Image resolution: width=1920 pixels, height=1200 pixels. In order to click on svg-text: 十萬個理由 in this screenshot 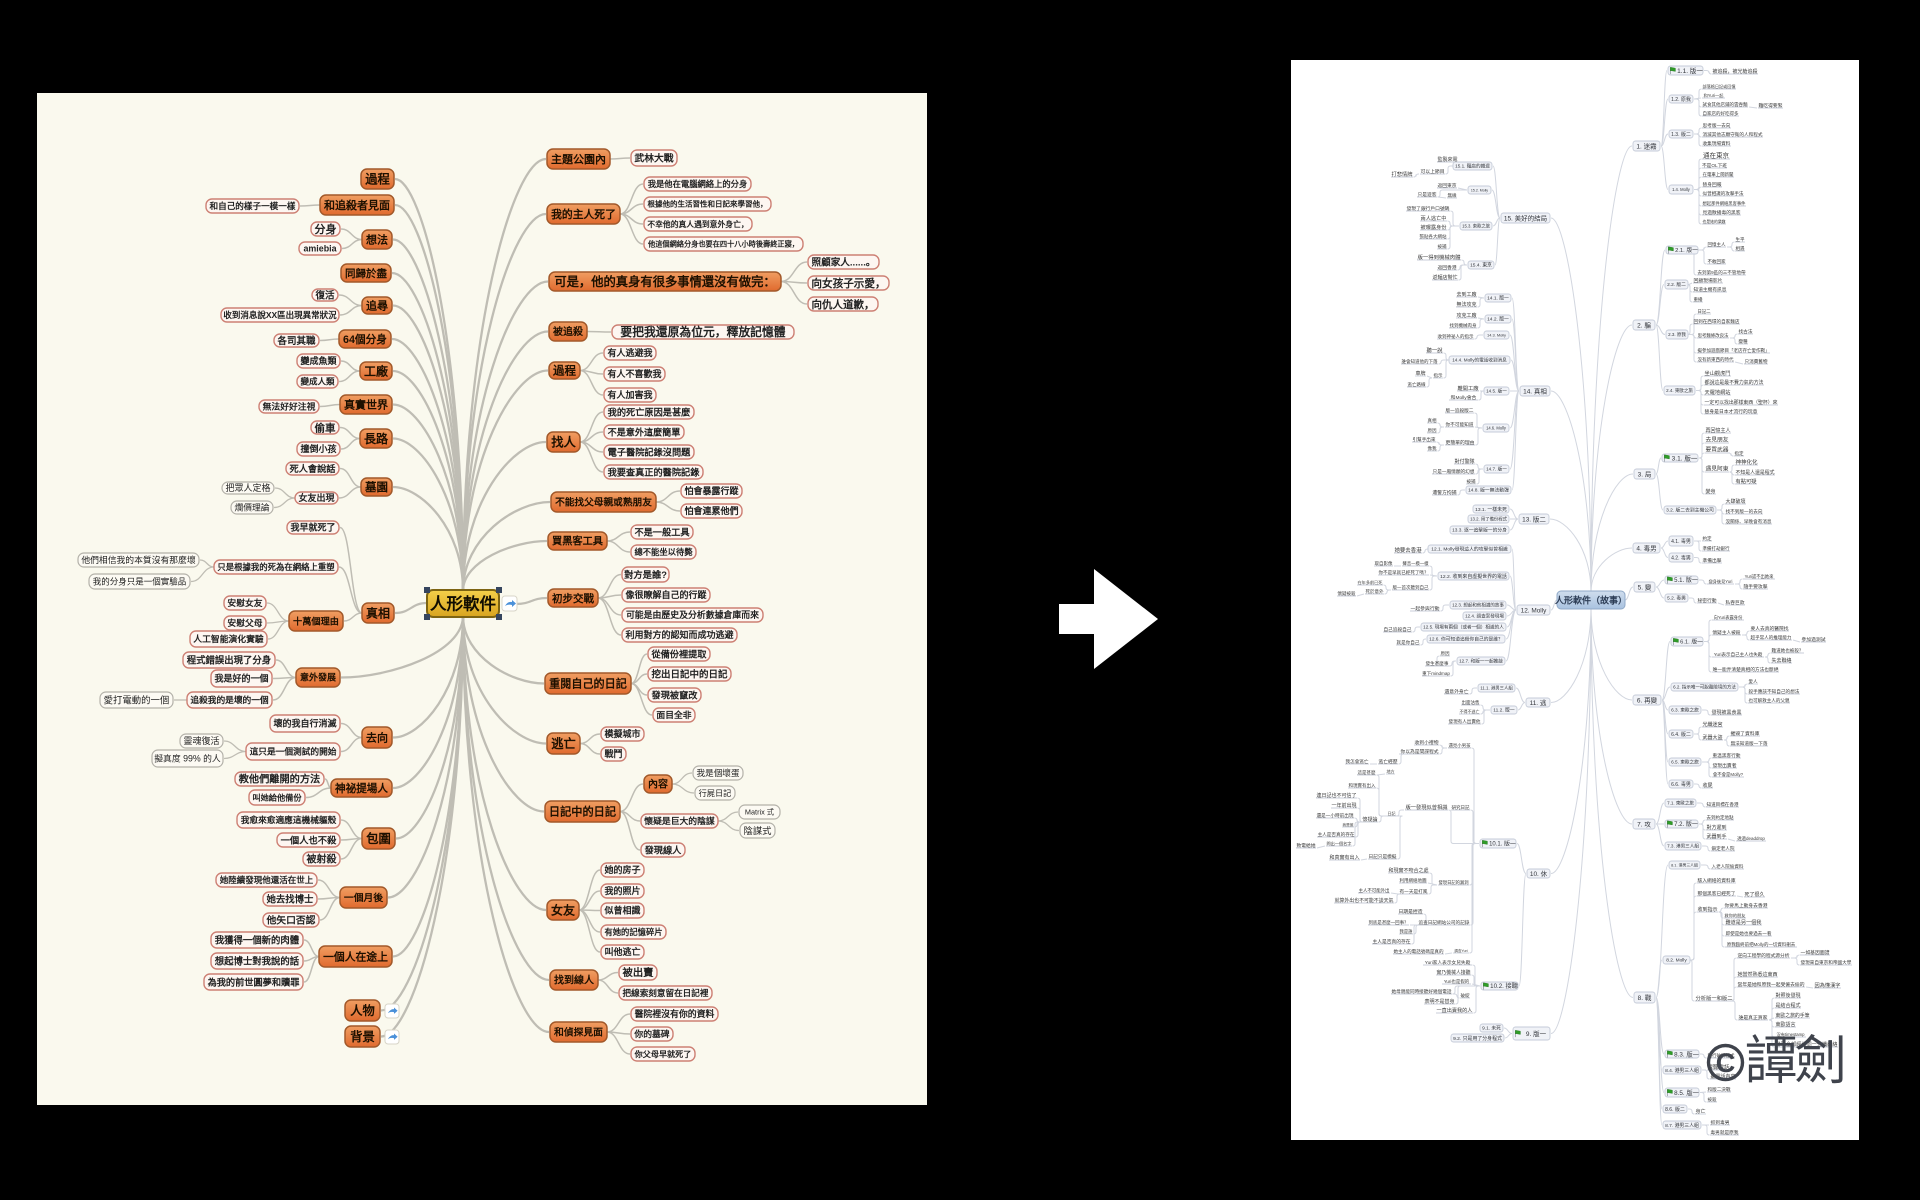, I will do `click(316, 620)`.